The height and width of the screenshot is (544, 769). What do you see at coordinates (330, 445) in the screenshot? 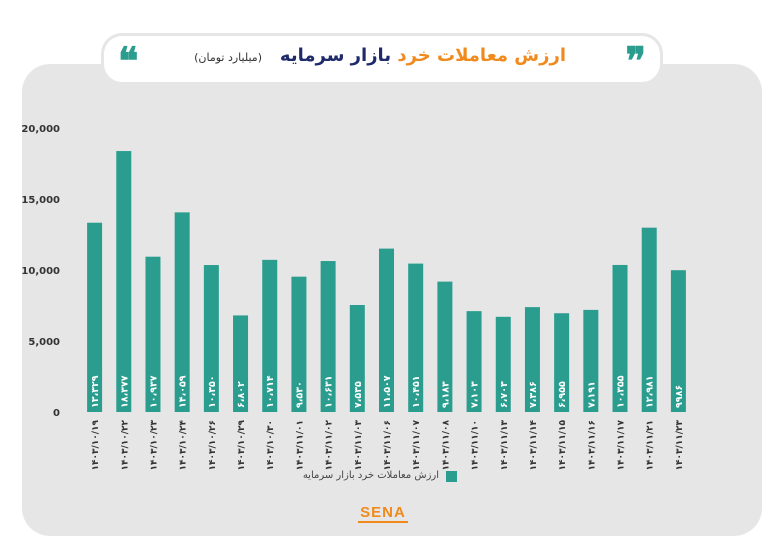
I see `x-tick-label: ۱۴۰۳/۱۱/۰۲` at bounding box center [330, 445].